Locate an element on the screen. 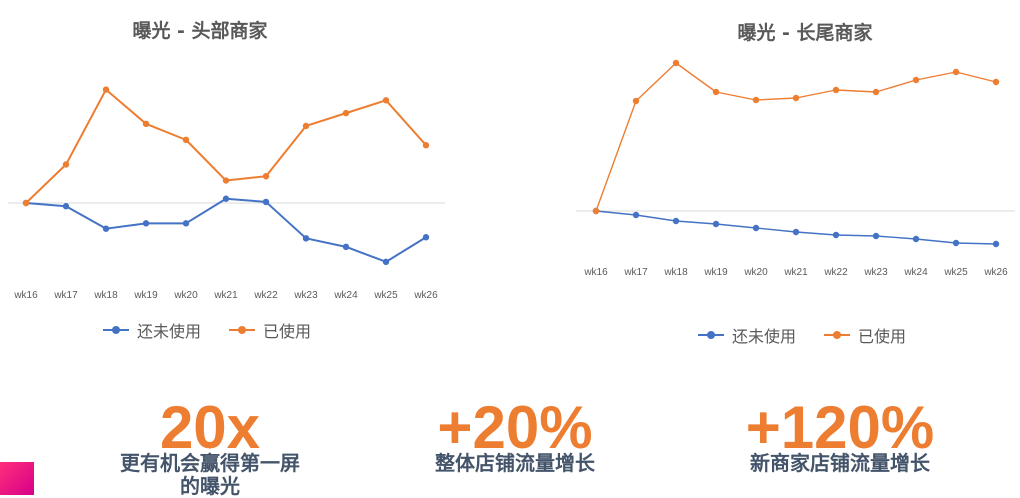 The image size is (1020, 498). series-line-used is located at coordinates (796, 137).